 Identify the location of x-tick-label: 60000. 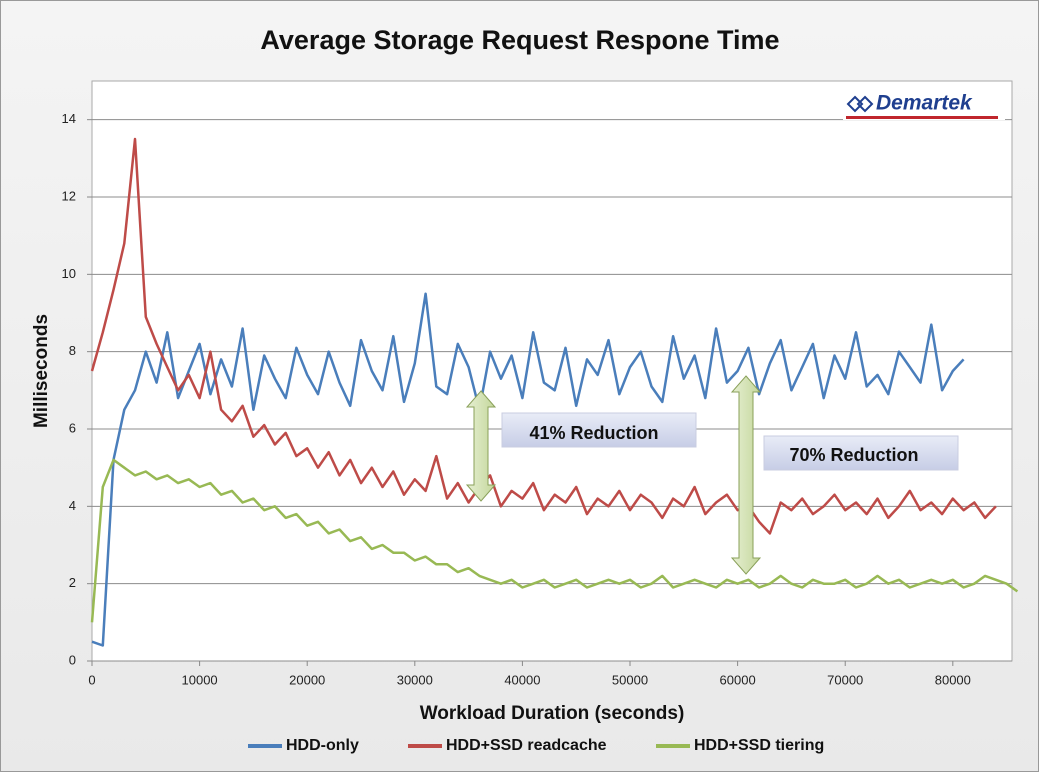
(738, 679).